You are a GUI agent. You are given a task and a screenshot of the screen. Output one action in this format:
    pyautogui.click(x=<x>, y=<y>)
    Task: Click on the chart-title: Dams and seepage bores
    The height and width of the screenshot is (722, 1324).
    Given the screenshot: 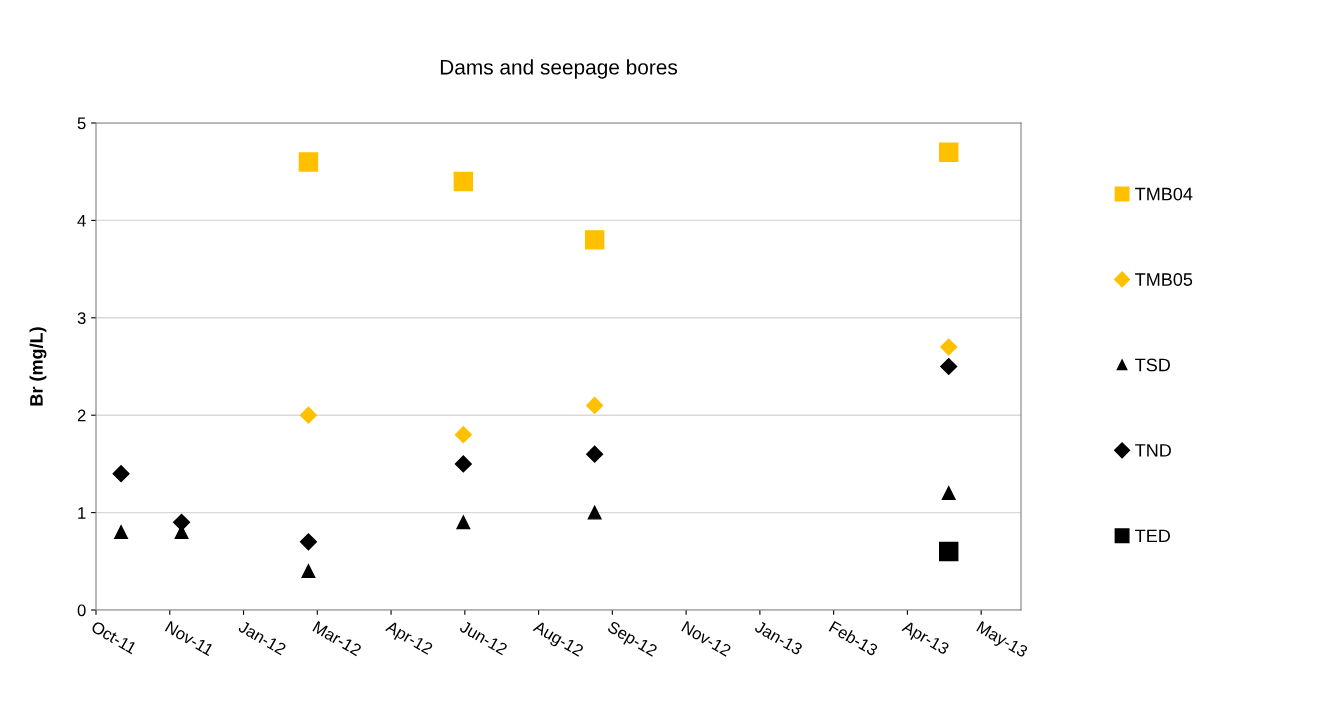 What is the action you would take?
    pyautogui.click(x=559, y=69)
    